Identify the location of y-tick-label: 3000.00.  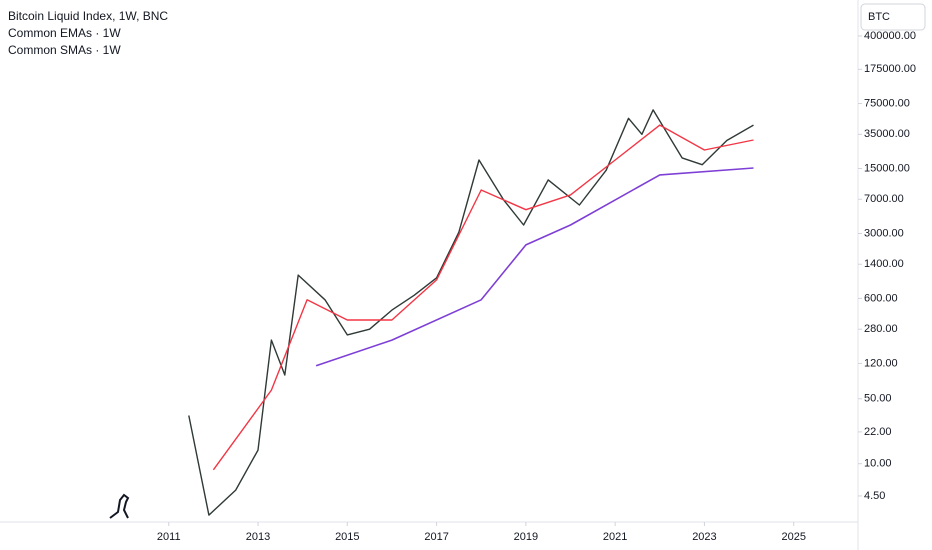
(884, 233).